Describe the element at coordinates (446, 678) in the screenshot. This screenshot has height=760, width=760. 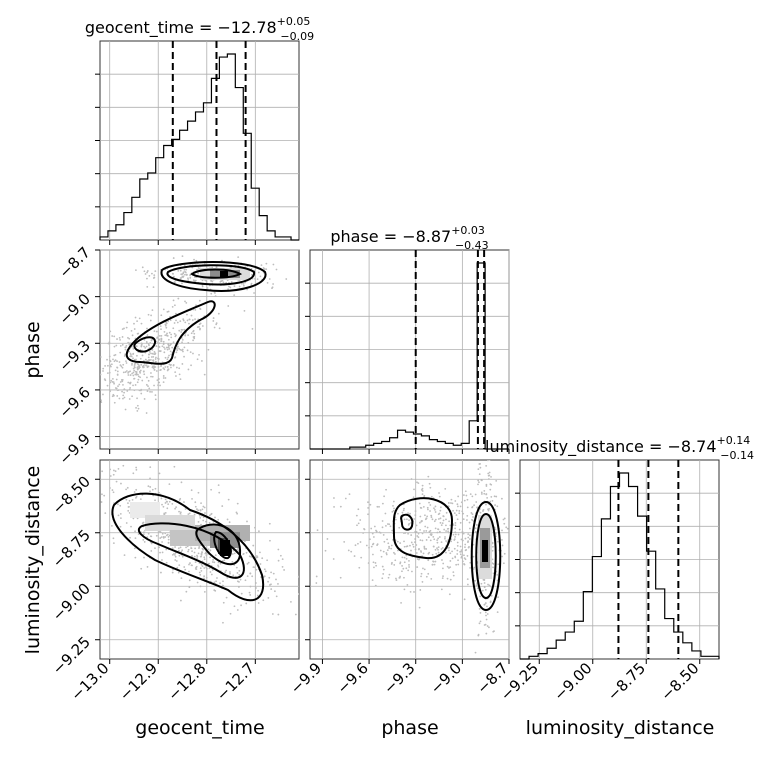
I see `x-tick-label: −9.0` at that location.